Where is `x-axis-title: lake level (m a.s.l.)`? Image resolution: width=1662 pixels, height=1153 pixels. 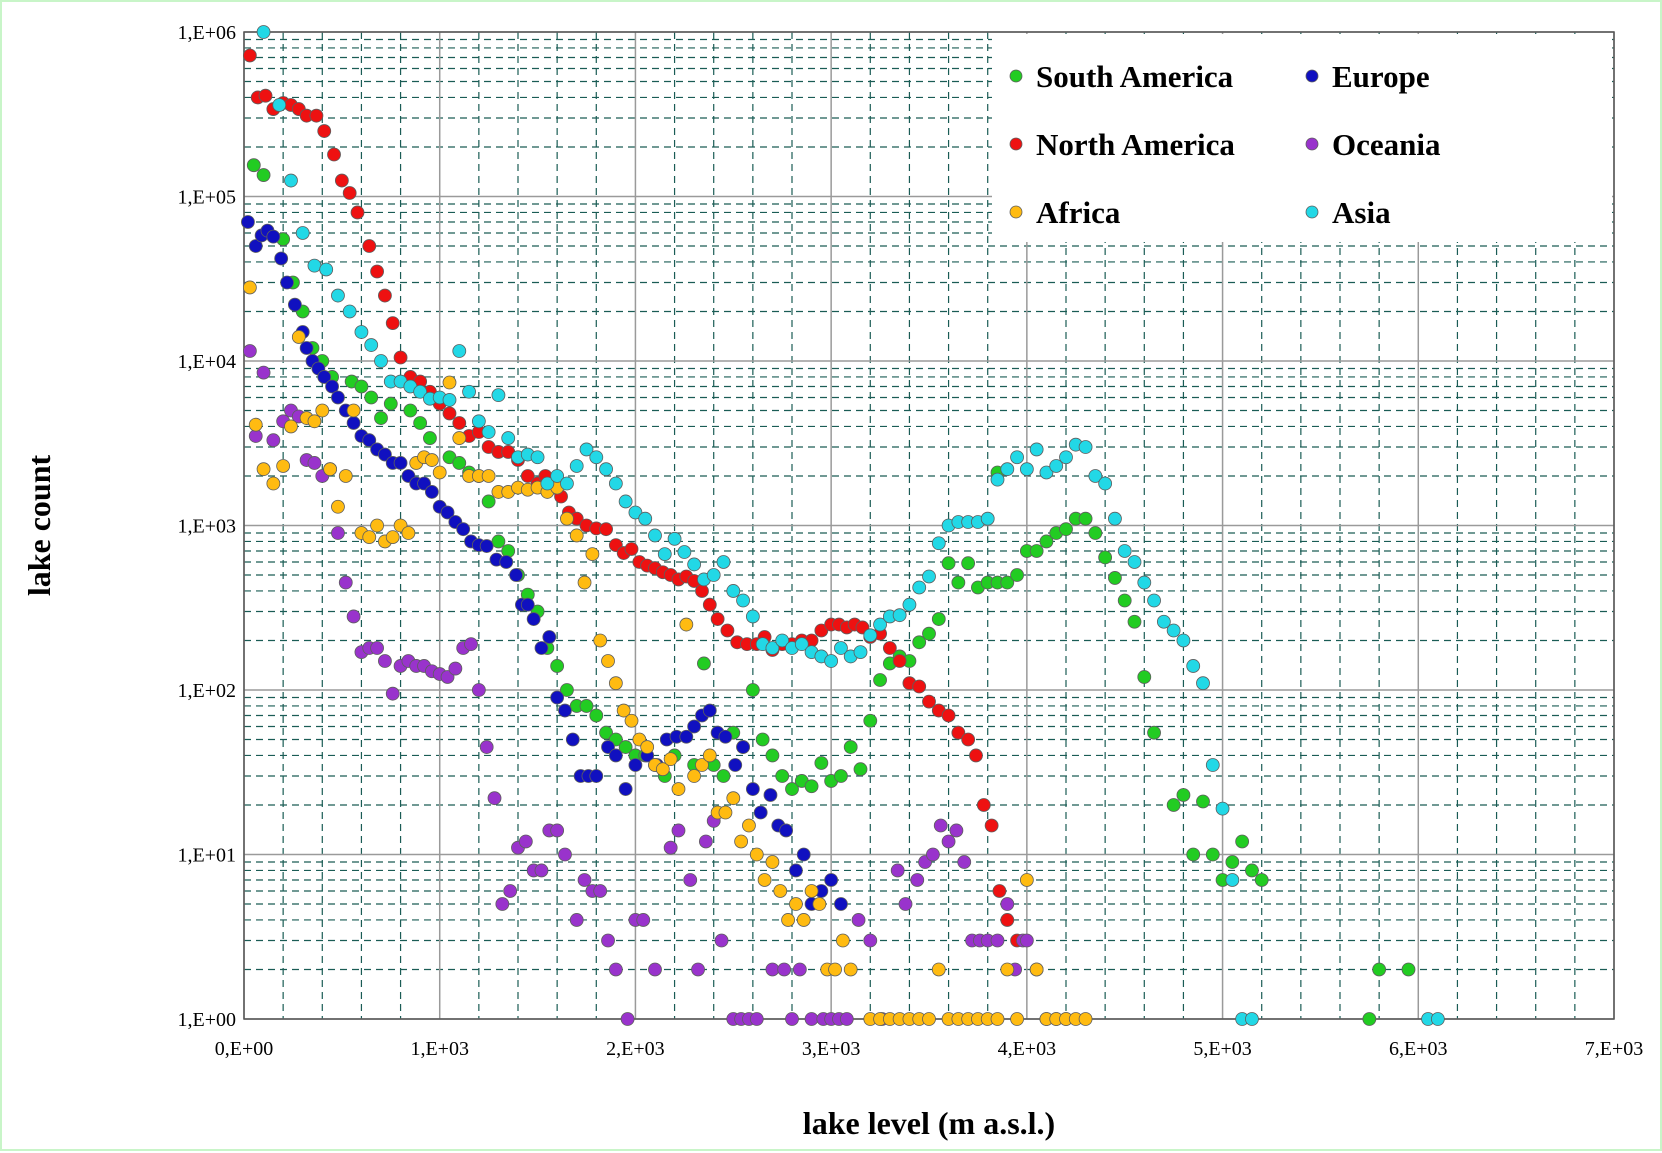
x-axis-title: lake level (m a.s.l.) is located at coordinates (929, 1123).